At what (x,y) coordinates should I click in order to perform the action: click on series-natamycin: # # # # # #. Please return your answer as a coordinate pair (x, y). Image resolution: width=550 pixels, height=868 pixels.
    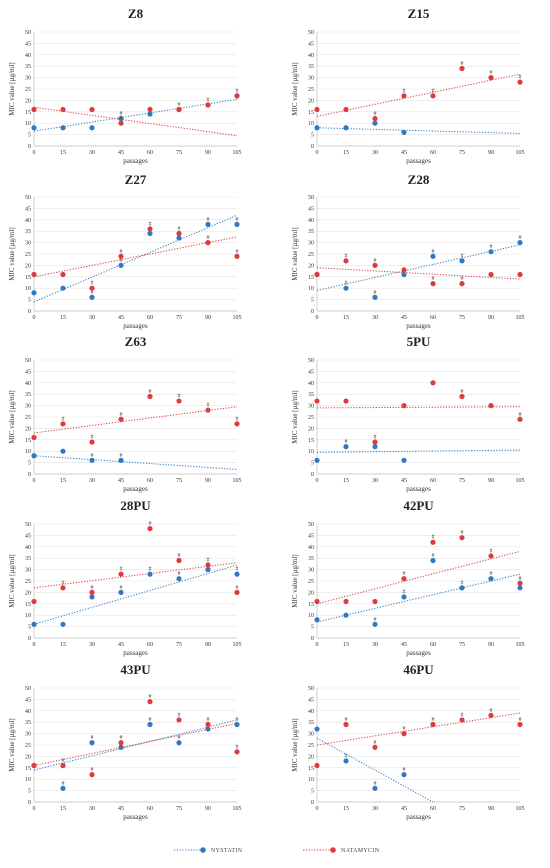
    Looking at the image, I should click on (418, 91).